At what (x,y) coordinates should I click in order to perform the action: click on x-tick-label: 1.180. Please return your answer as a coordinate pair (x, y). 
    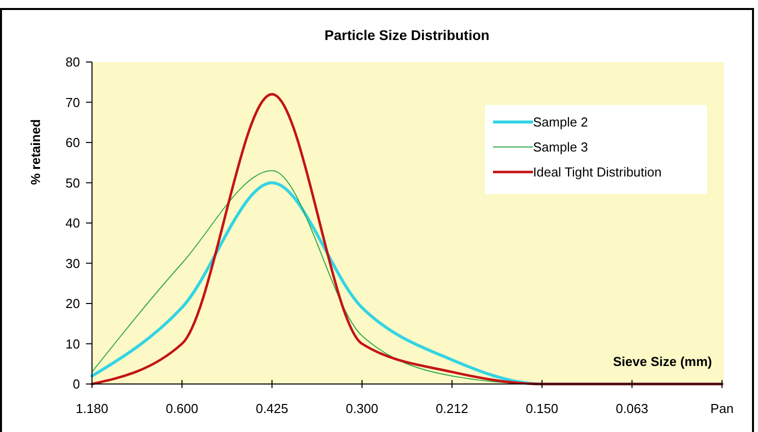
    Looking at the image, I should click on (92, 408).